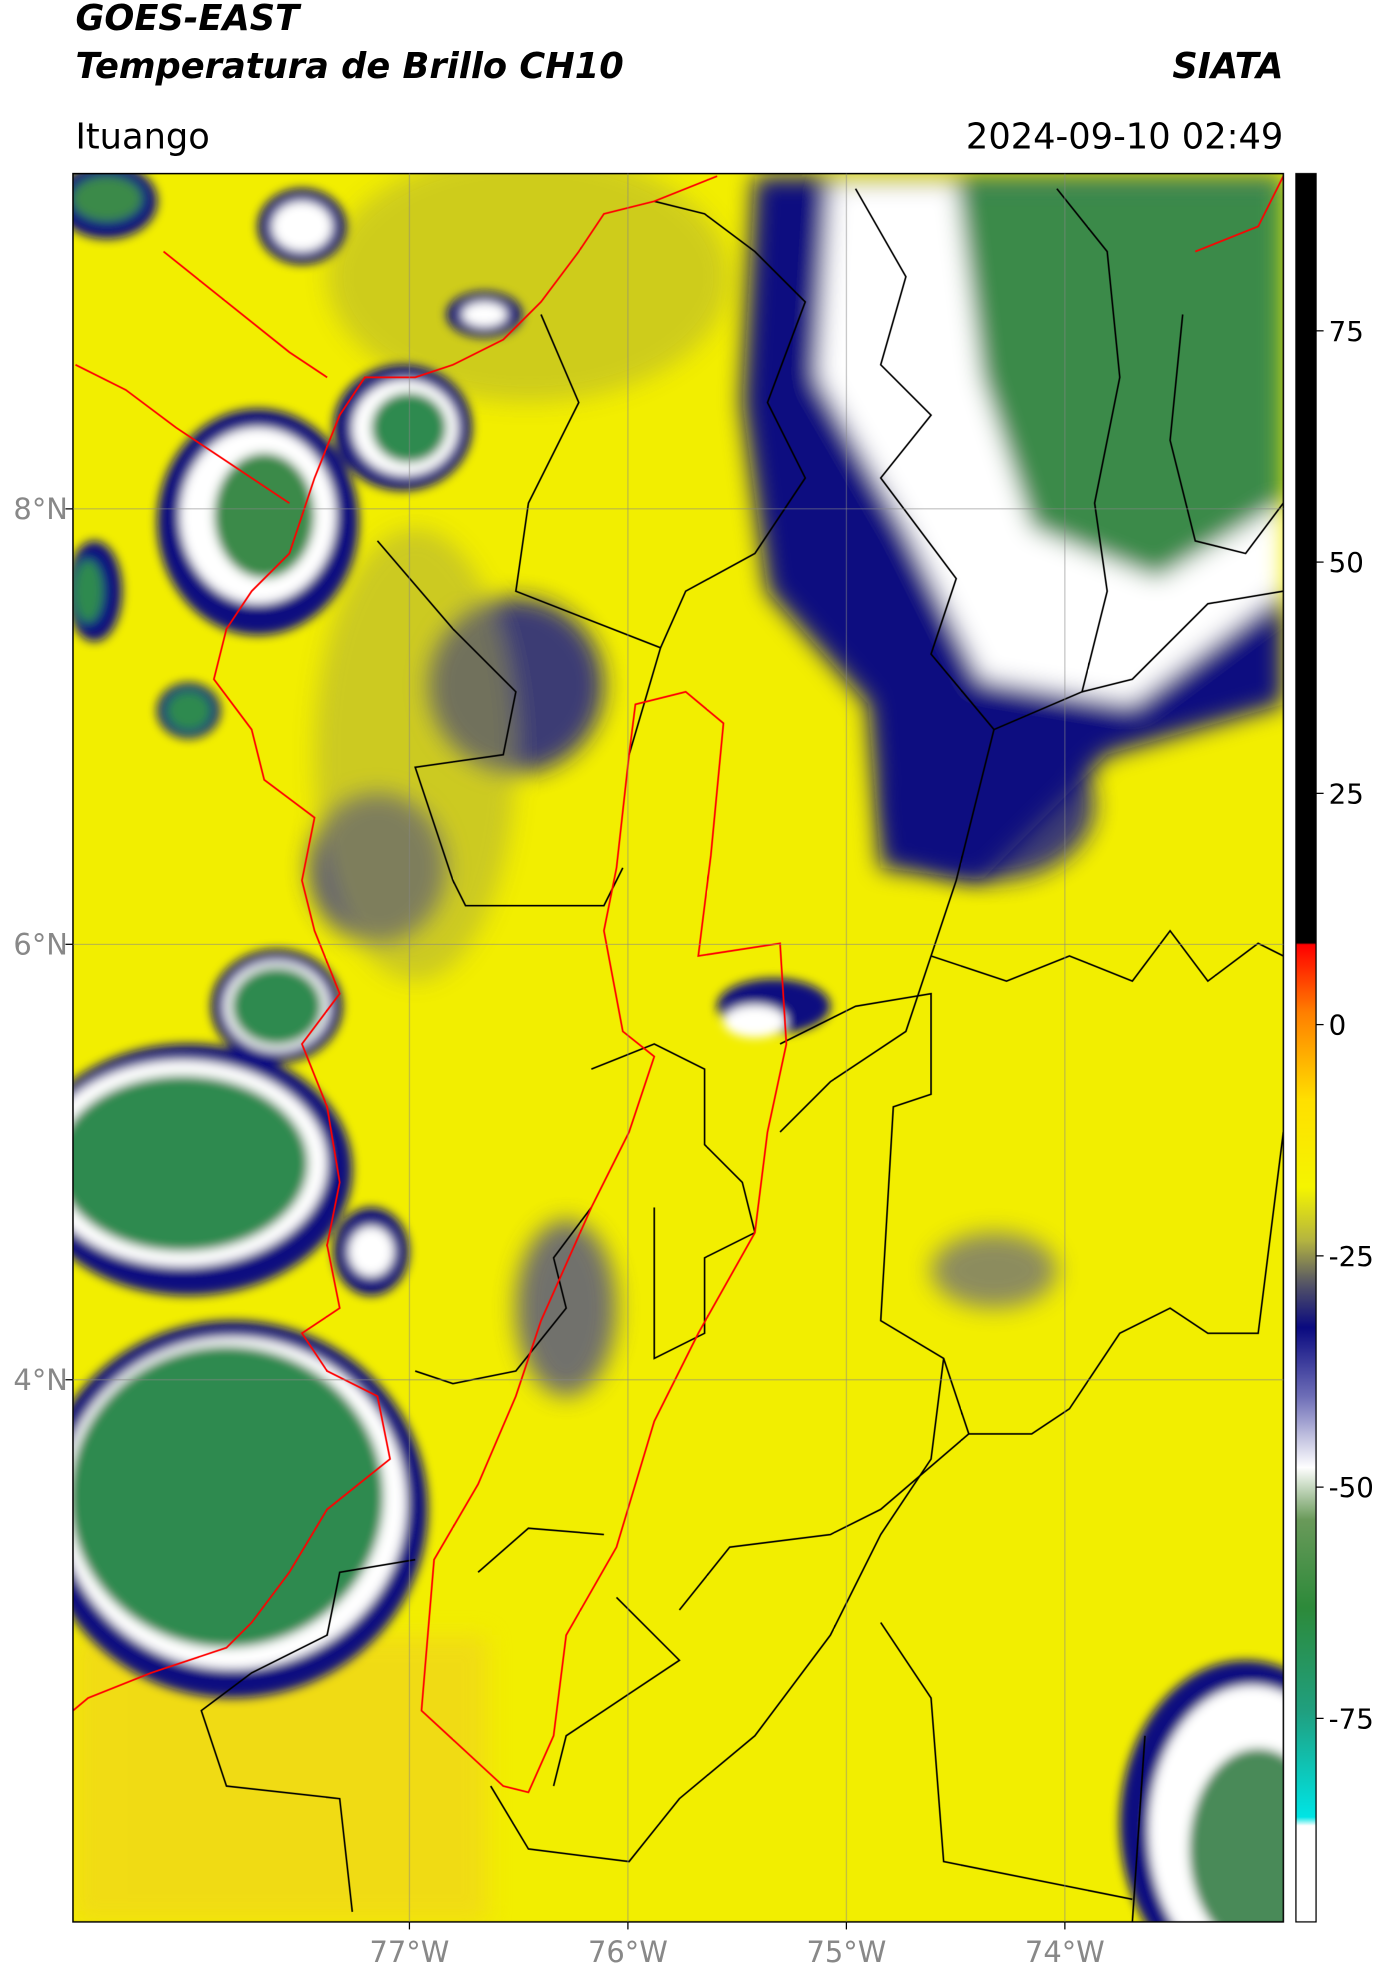 Image resolution: width=1384 pixels, height=1981 pixels. I want to click on colorbar-tick-label: 25, so click(1346, 793).